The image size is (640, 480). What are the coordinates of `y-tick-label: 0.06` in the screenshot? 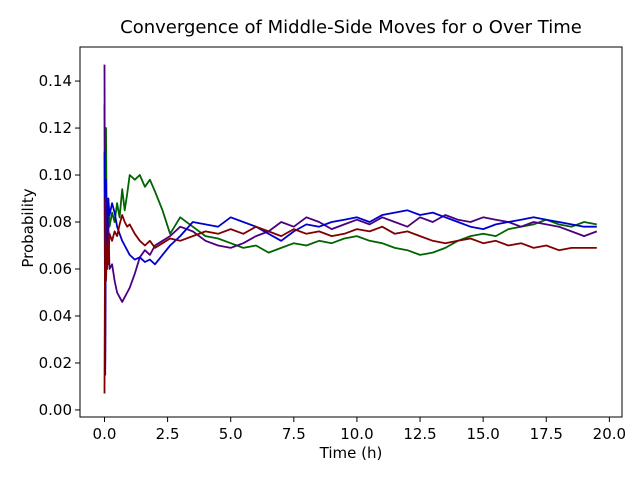 It's located at (55, 269).